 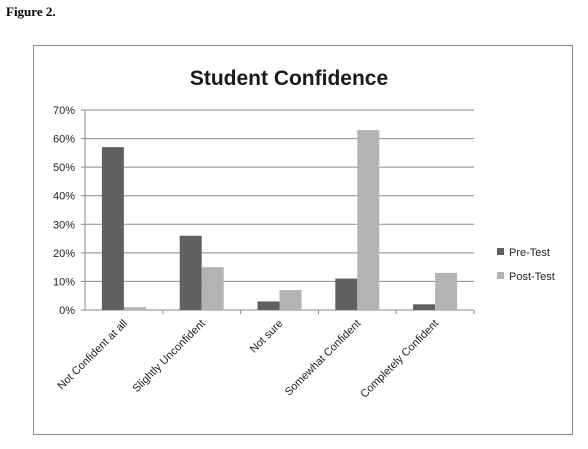 What do you see at coordinates (169, 356) in the screenshot?
I see `x-category-label: Slightly Unconfident` at bounding box center [169, 356].